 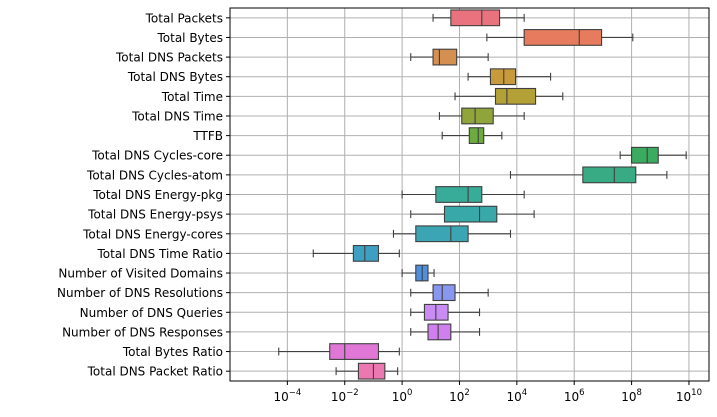 I want to click on y-tick-label: Total DNS Energy-psys, so click(x=155, y=215).